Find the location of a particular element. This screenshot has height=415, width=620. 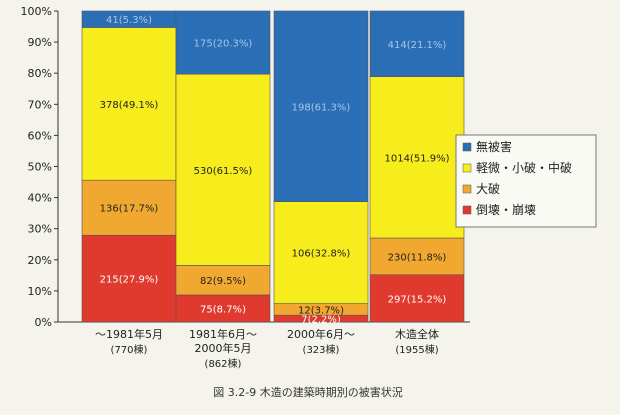

bar-segment-label: 198(61.3%) is located at coordinates (321, 107).